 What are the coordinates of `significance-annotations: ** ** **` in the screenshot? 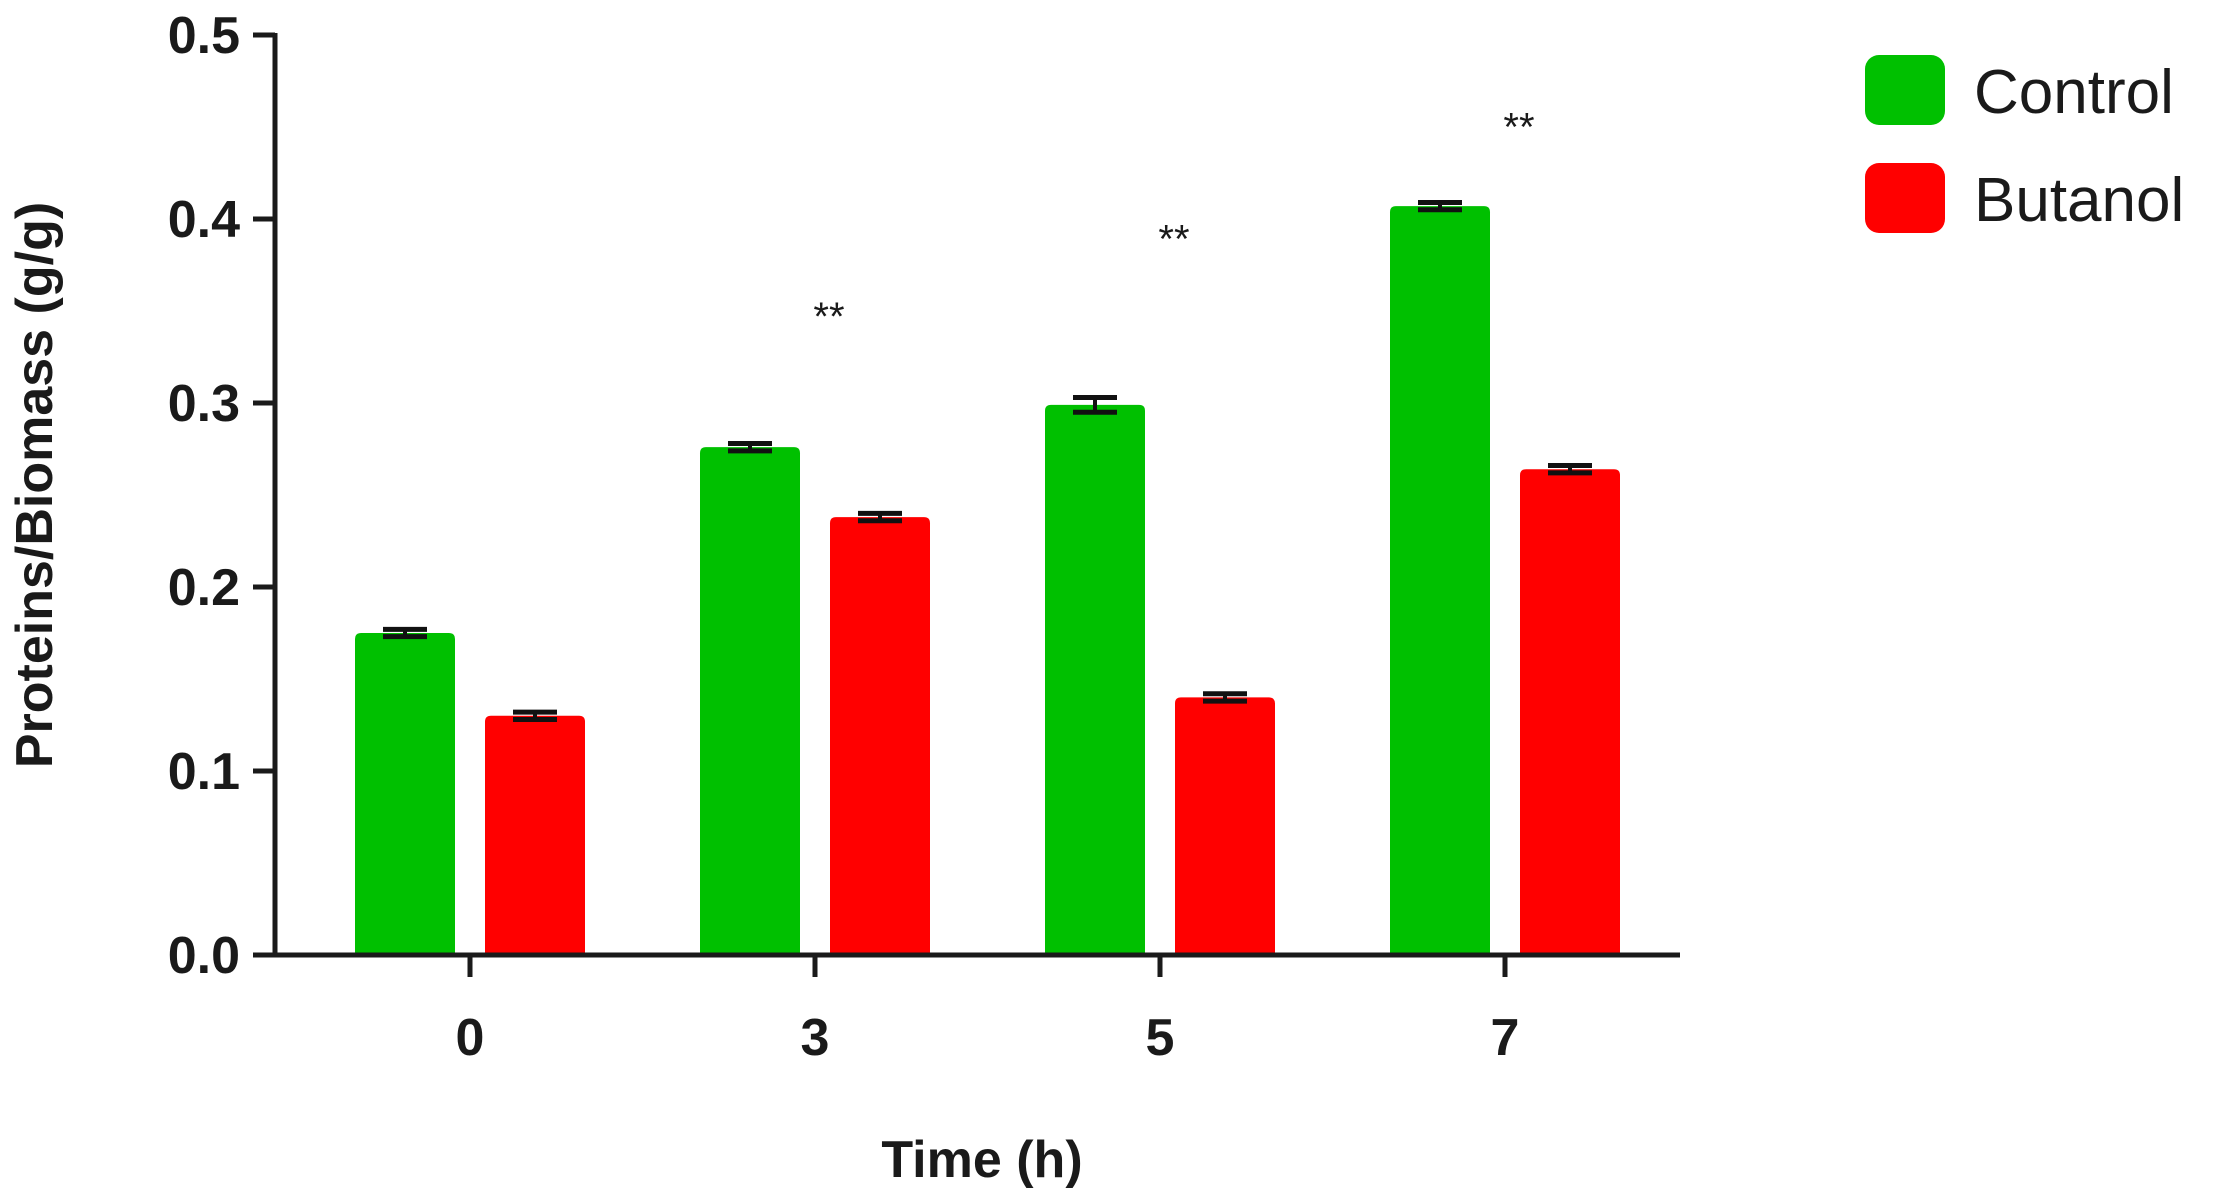 It's located at (1173, 222).